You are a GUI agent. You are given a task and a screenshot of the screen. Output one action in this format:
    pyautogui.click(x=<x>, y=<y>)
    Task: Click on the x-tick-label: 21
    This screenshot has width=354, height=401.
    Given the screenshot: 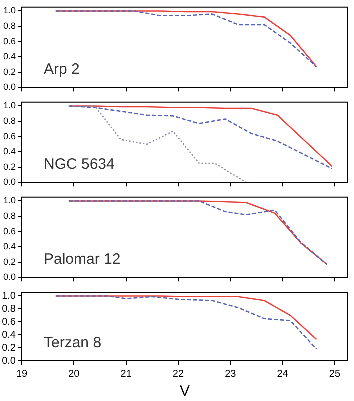 What is the action you would take?
    pyautogui.click(x=126, y=374)
    